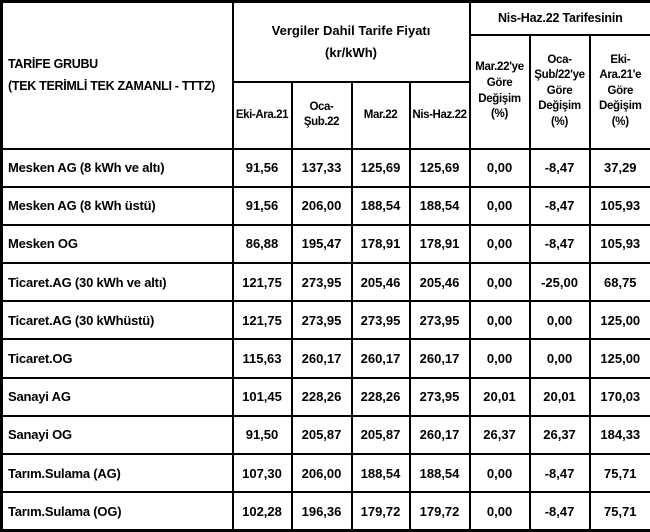 This screenshot has height=532, width=650. I want to click on value-cell: 184,33, so click(619, 435).